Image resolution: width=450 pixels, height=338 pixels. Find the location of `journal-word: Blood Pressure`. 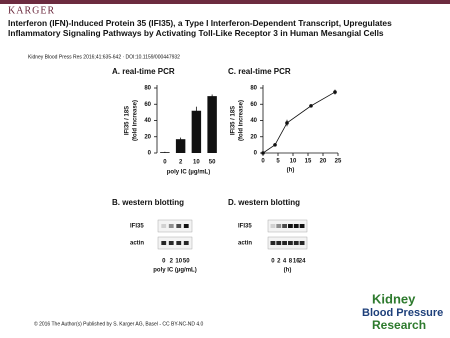

journal-word: Blood Pressure is located at coordinates (402, 313).